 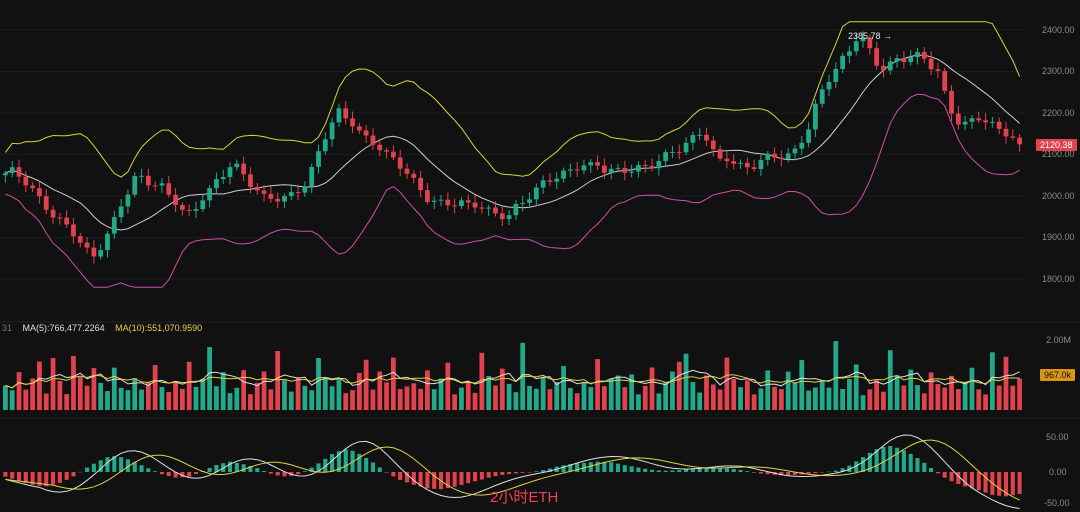 I want to click on macd-lines, so click(x=512, y=471).